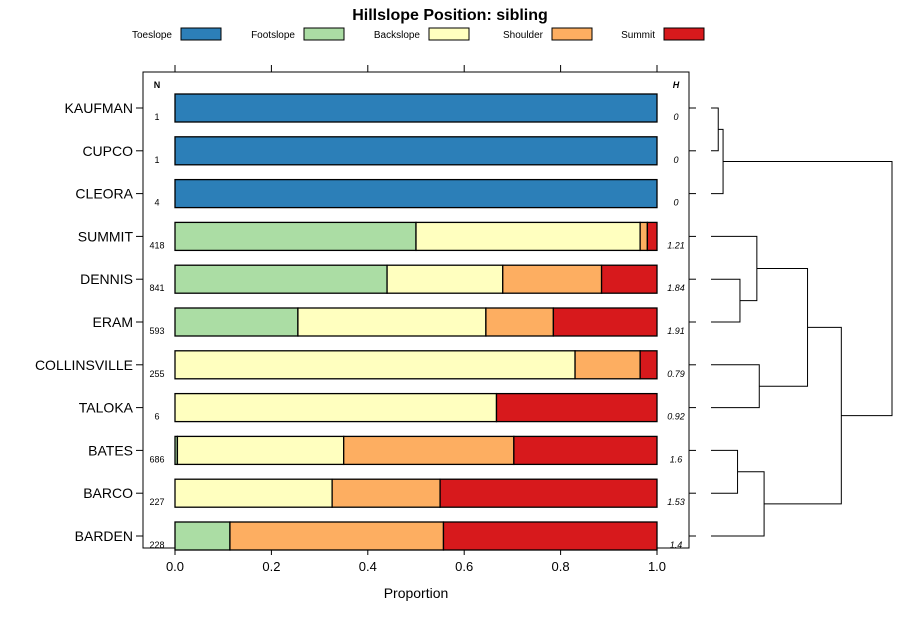 The image size is (900, 620). I want to click on row-label-collinsville: COLLINSVILLE, so click(84, 365).